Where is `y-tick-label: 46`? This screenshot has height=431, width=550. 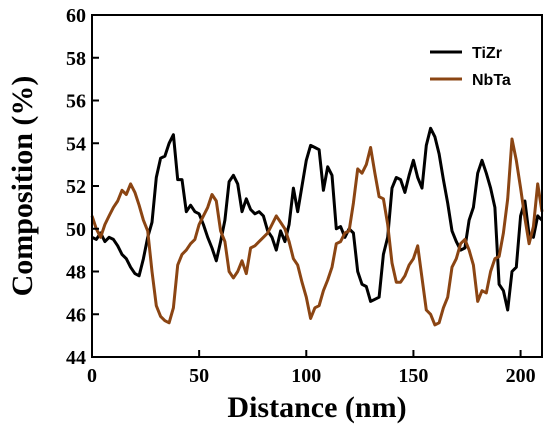 y-tick-label: 46 is located at coordinates (76, 315).